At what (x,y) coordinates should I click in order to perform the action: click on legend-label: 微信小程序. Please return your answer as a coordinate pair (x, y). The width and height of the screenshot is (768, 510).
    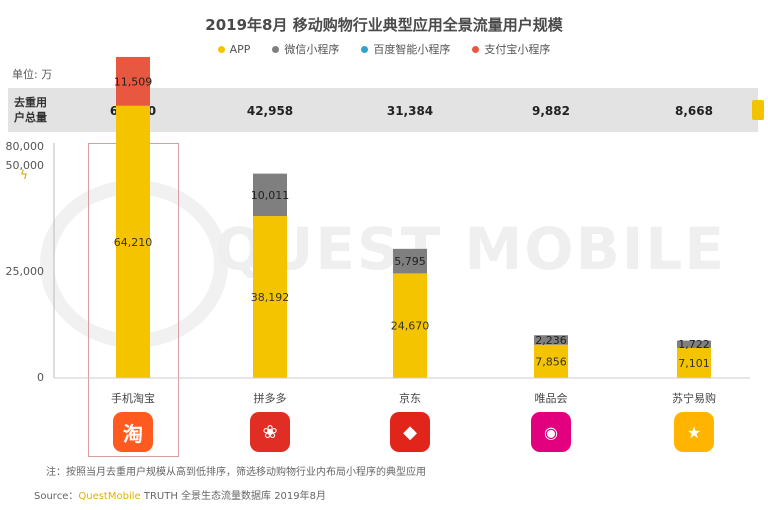
    Looking at the image, I should click on (312, 49).